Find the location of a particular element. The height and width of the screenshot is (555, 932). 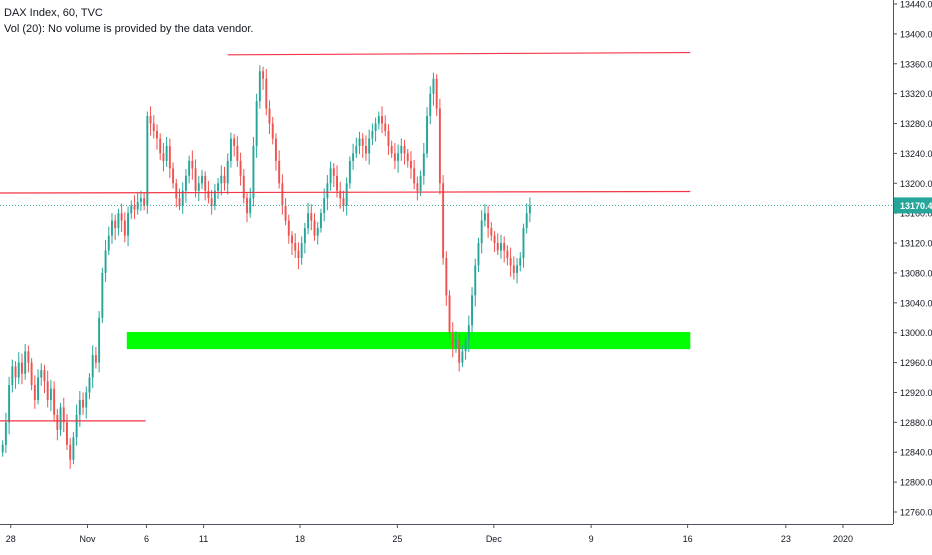

support-zone is located at coordinates (408, 340).